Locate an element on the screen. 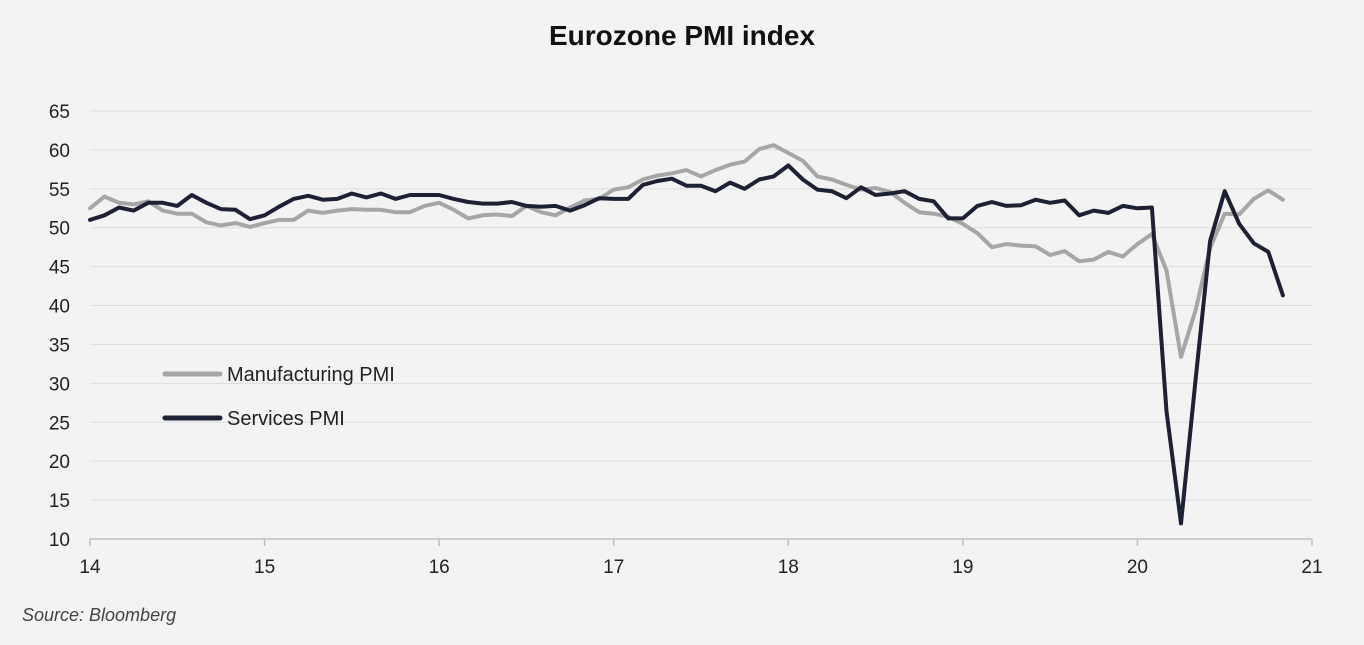  y-tick-label: 55 is located at coordinates (59, 190).